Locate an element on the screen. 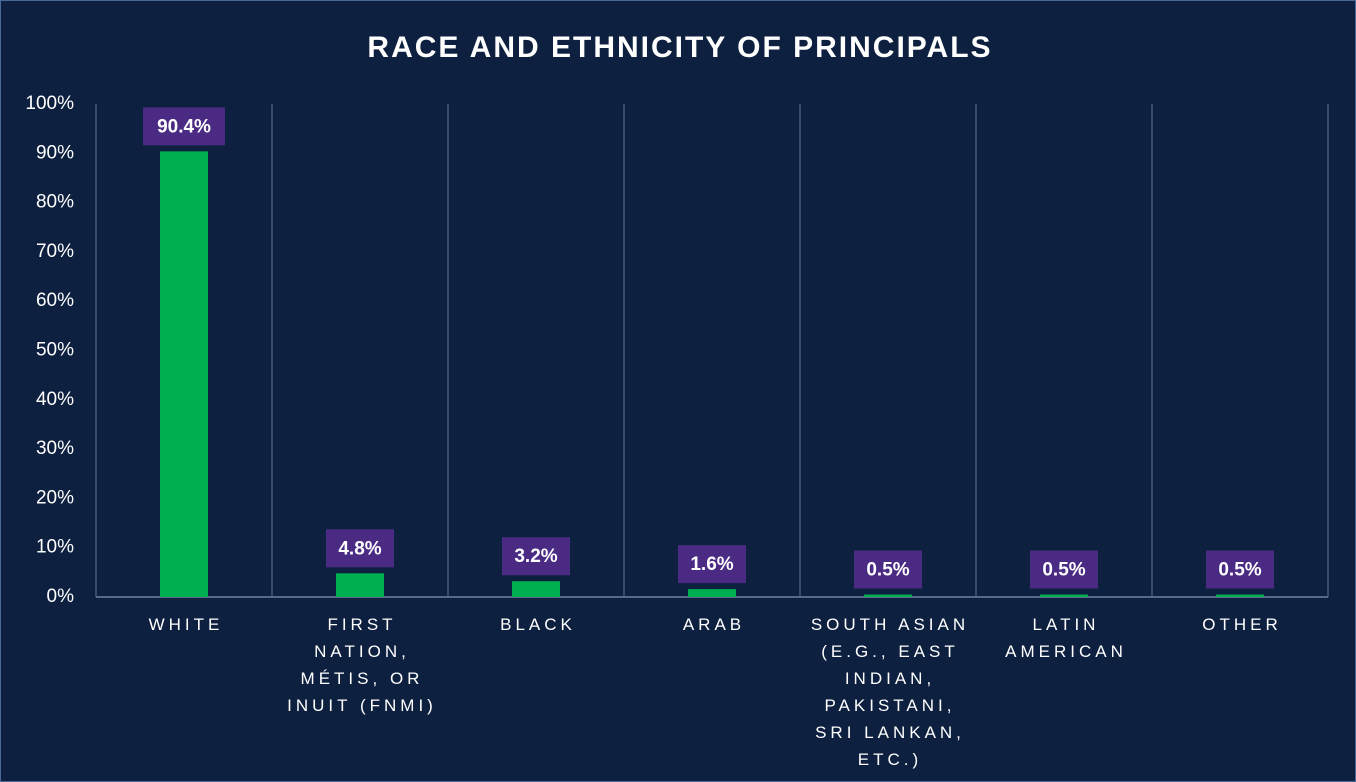  x-tick-label: WHITE is located at coordinates (186, 624).